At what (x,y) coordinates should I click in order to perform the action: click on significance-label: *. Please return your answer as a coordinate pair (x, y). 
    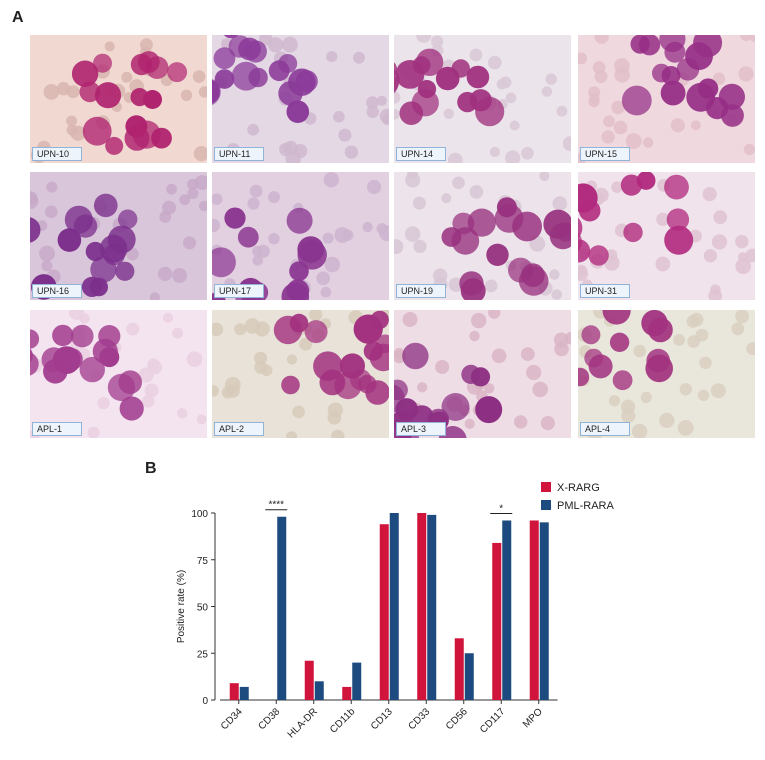
    Looking at the image, I should click on (501, 508).